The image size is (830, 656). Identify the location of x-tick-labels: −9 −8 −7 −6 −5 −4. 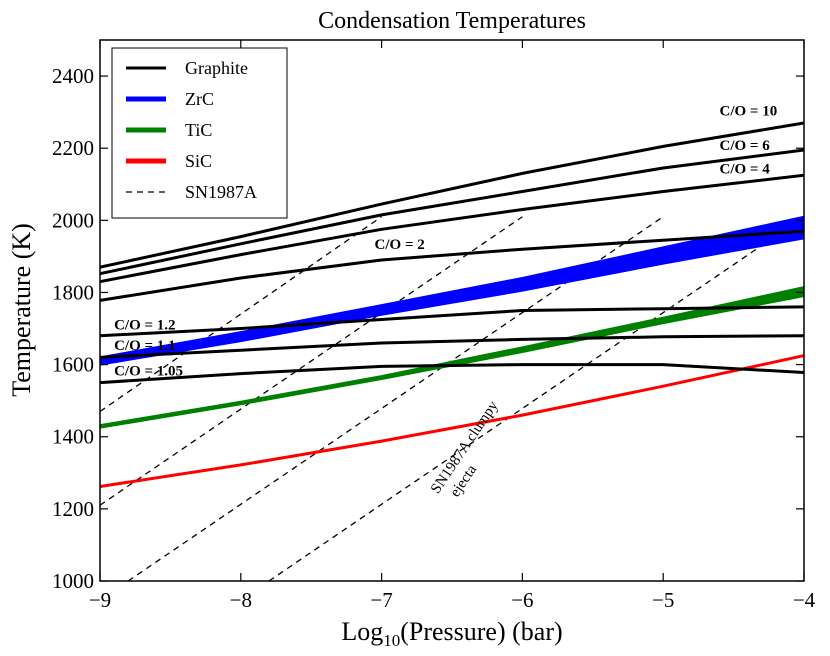
(452, 600).